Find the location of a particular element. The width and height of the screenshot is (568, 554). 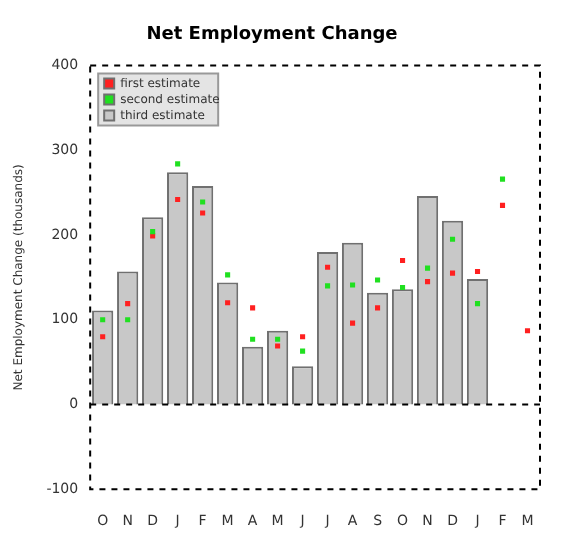

chart-title: Net Employment Change is located at coordinates (272, 35).